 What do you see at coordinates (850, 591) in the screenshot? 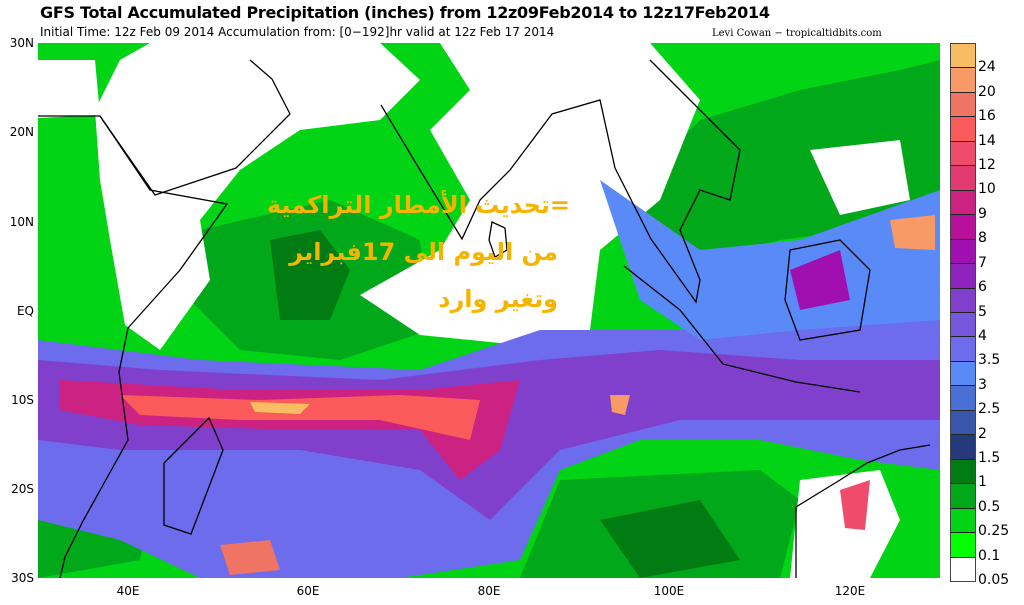
I see `lon-label-120e: 120E` at bounding box center [850, 591].